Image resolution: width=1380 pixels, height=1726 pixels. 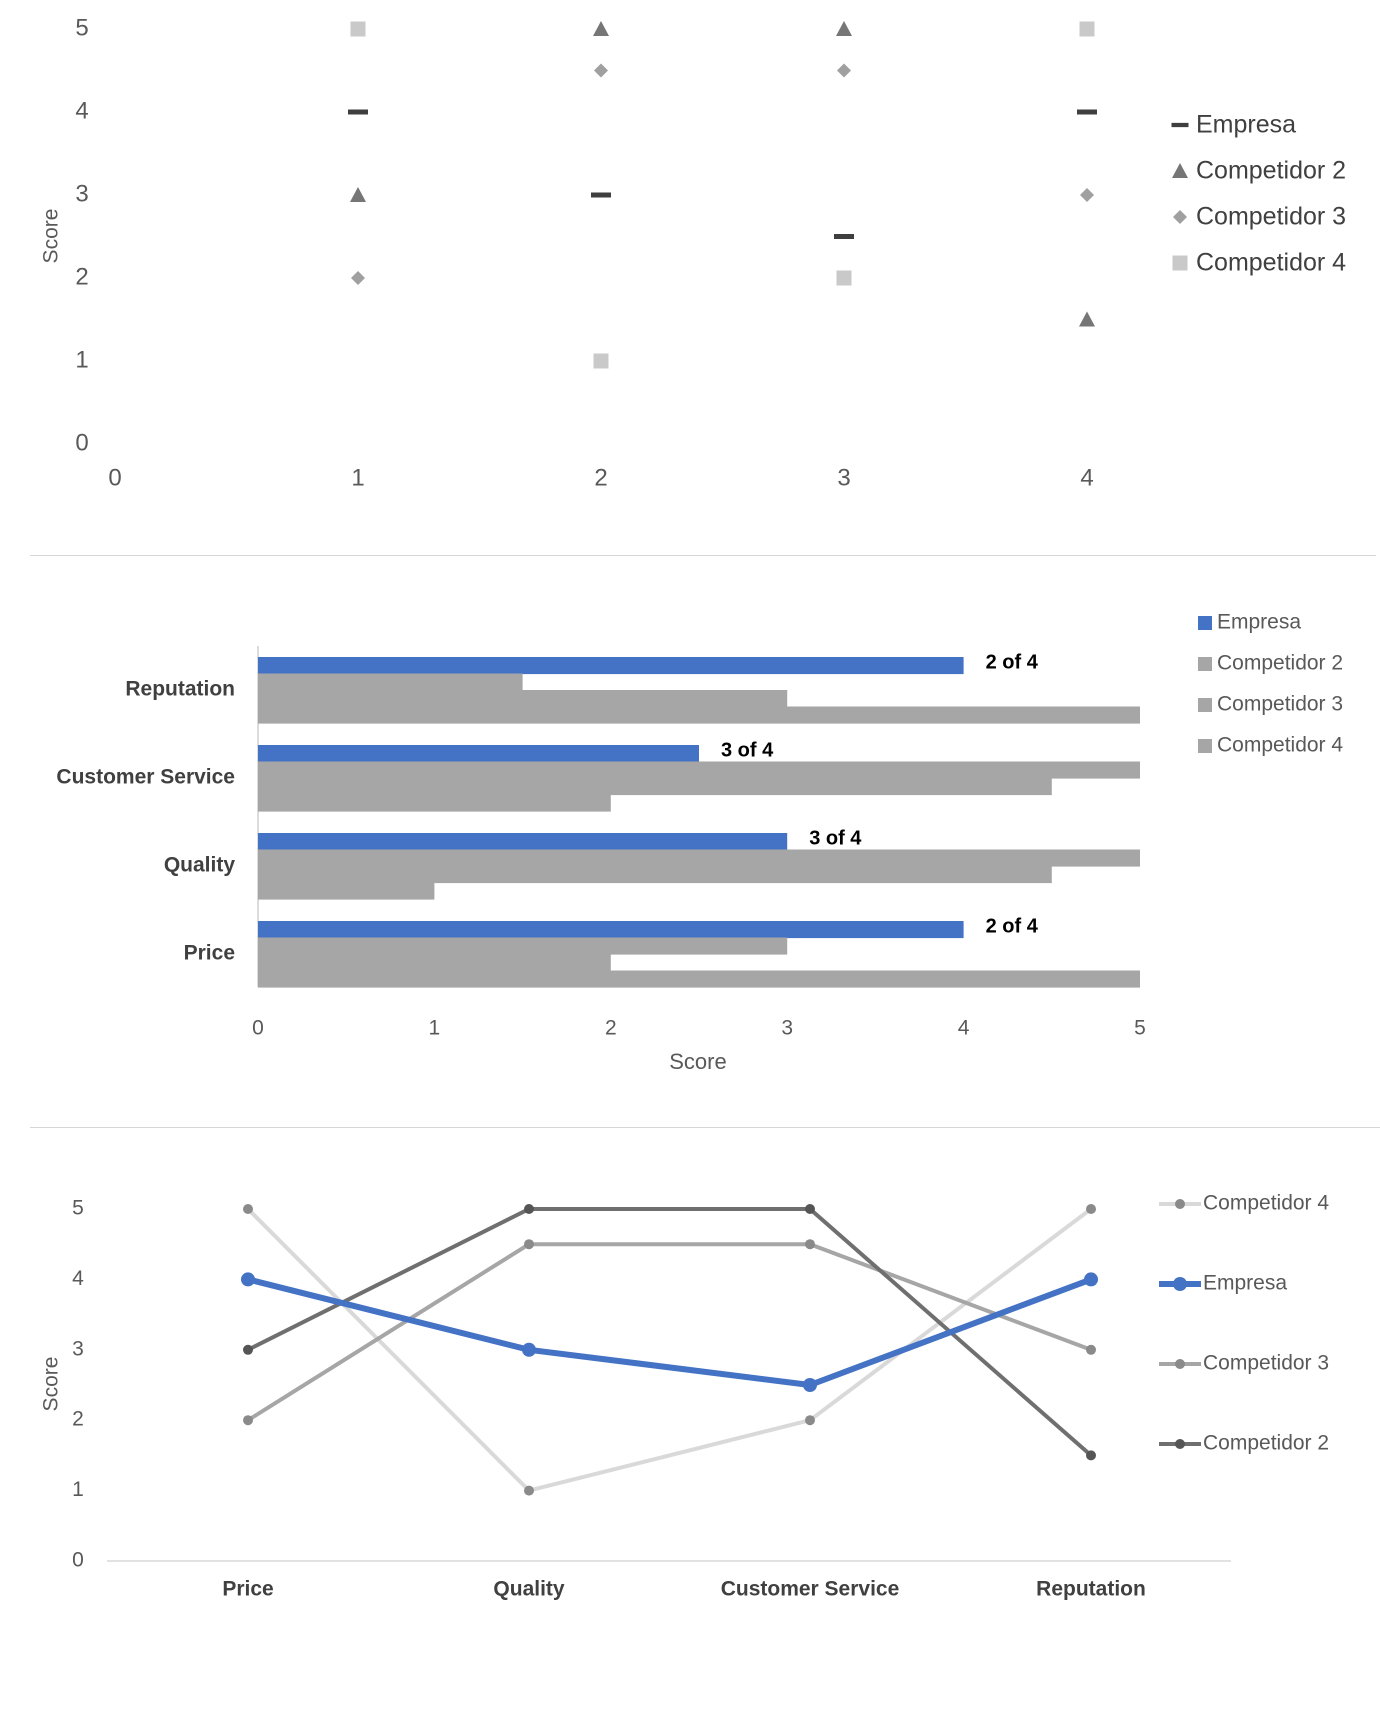 I want to click on x-category-label: Reputation, so click(x=1091, y=1589).